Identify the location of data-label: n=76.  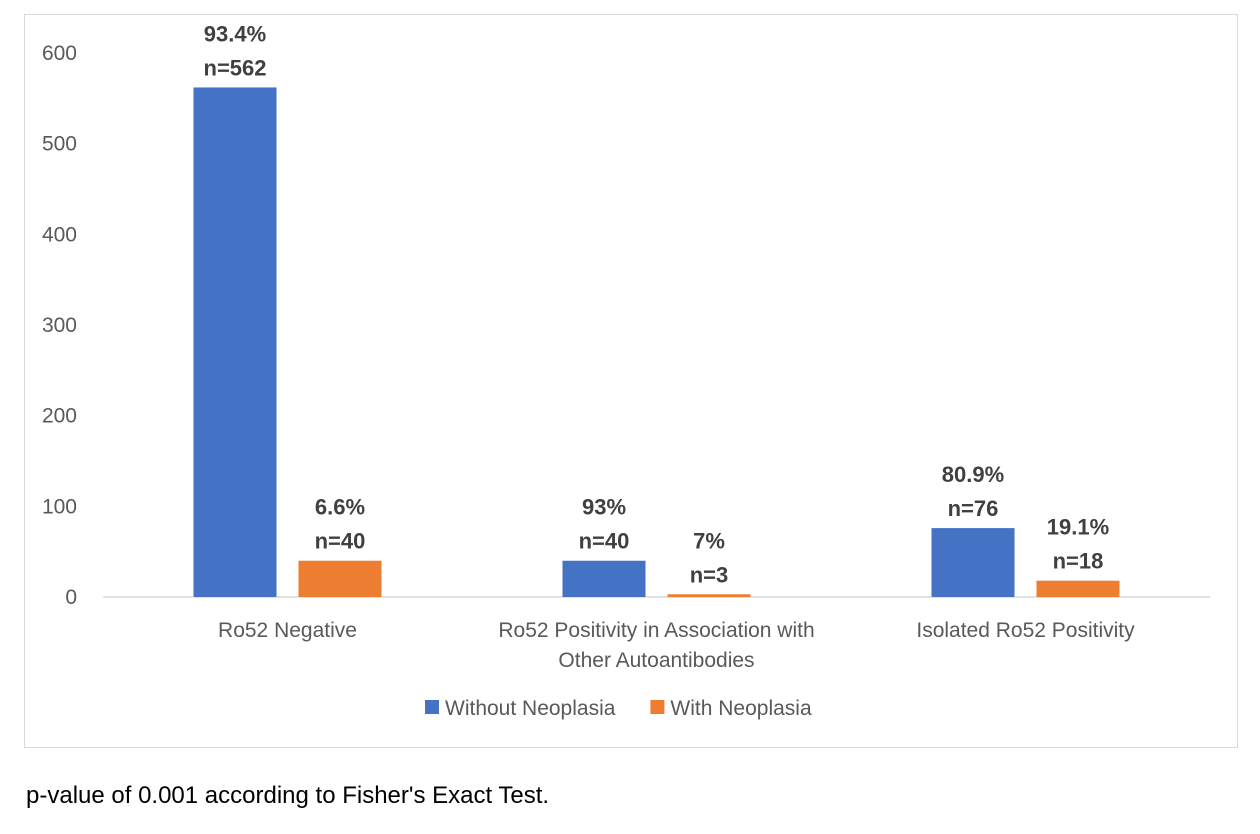
(973, 508).